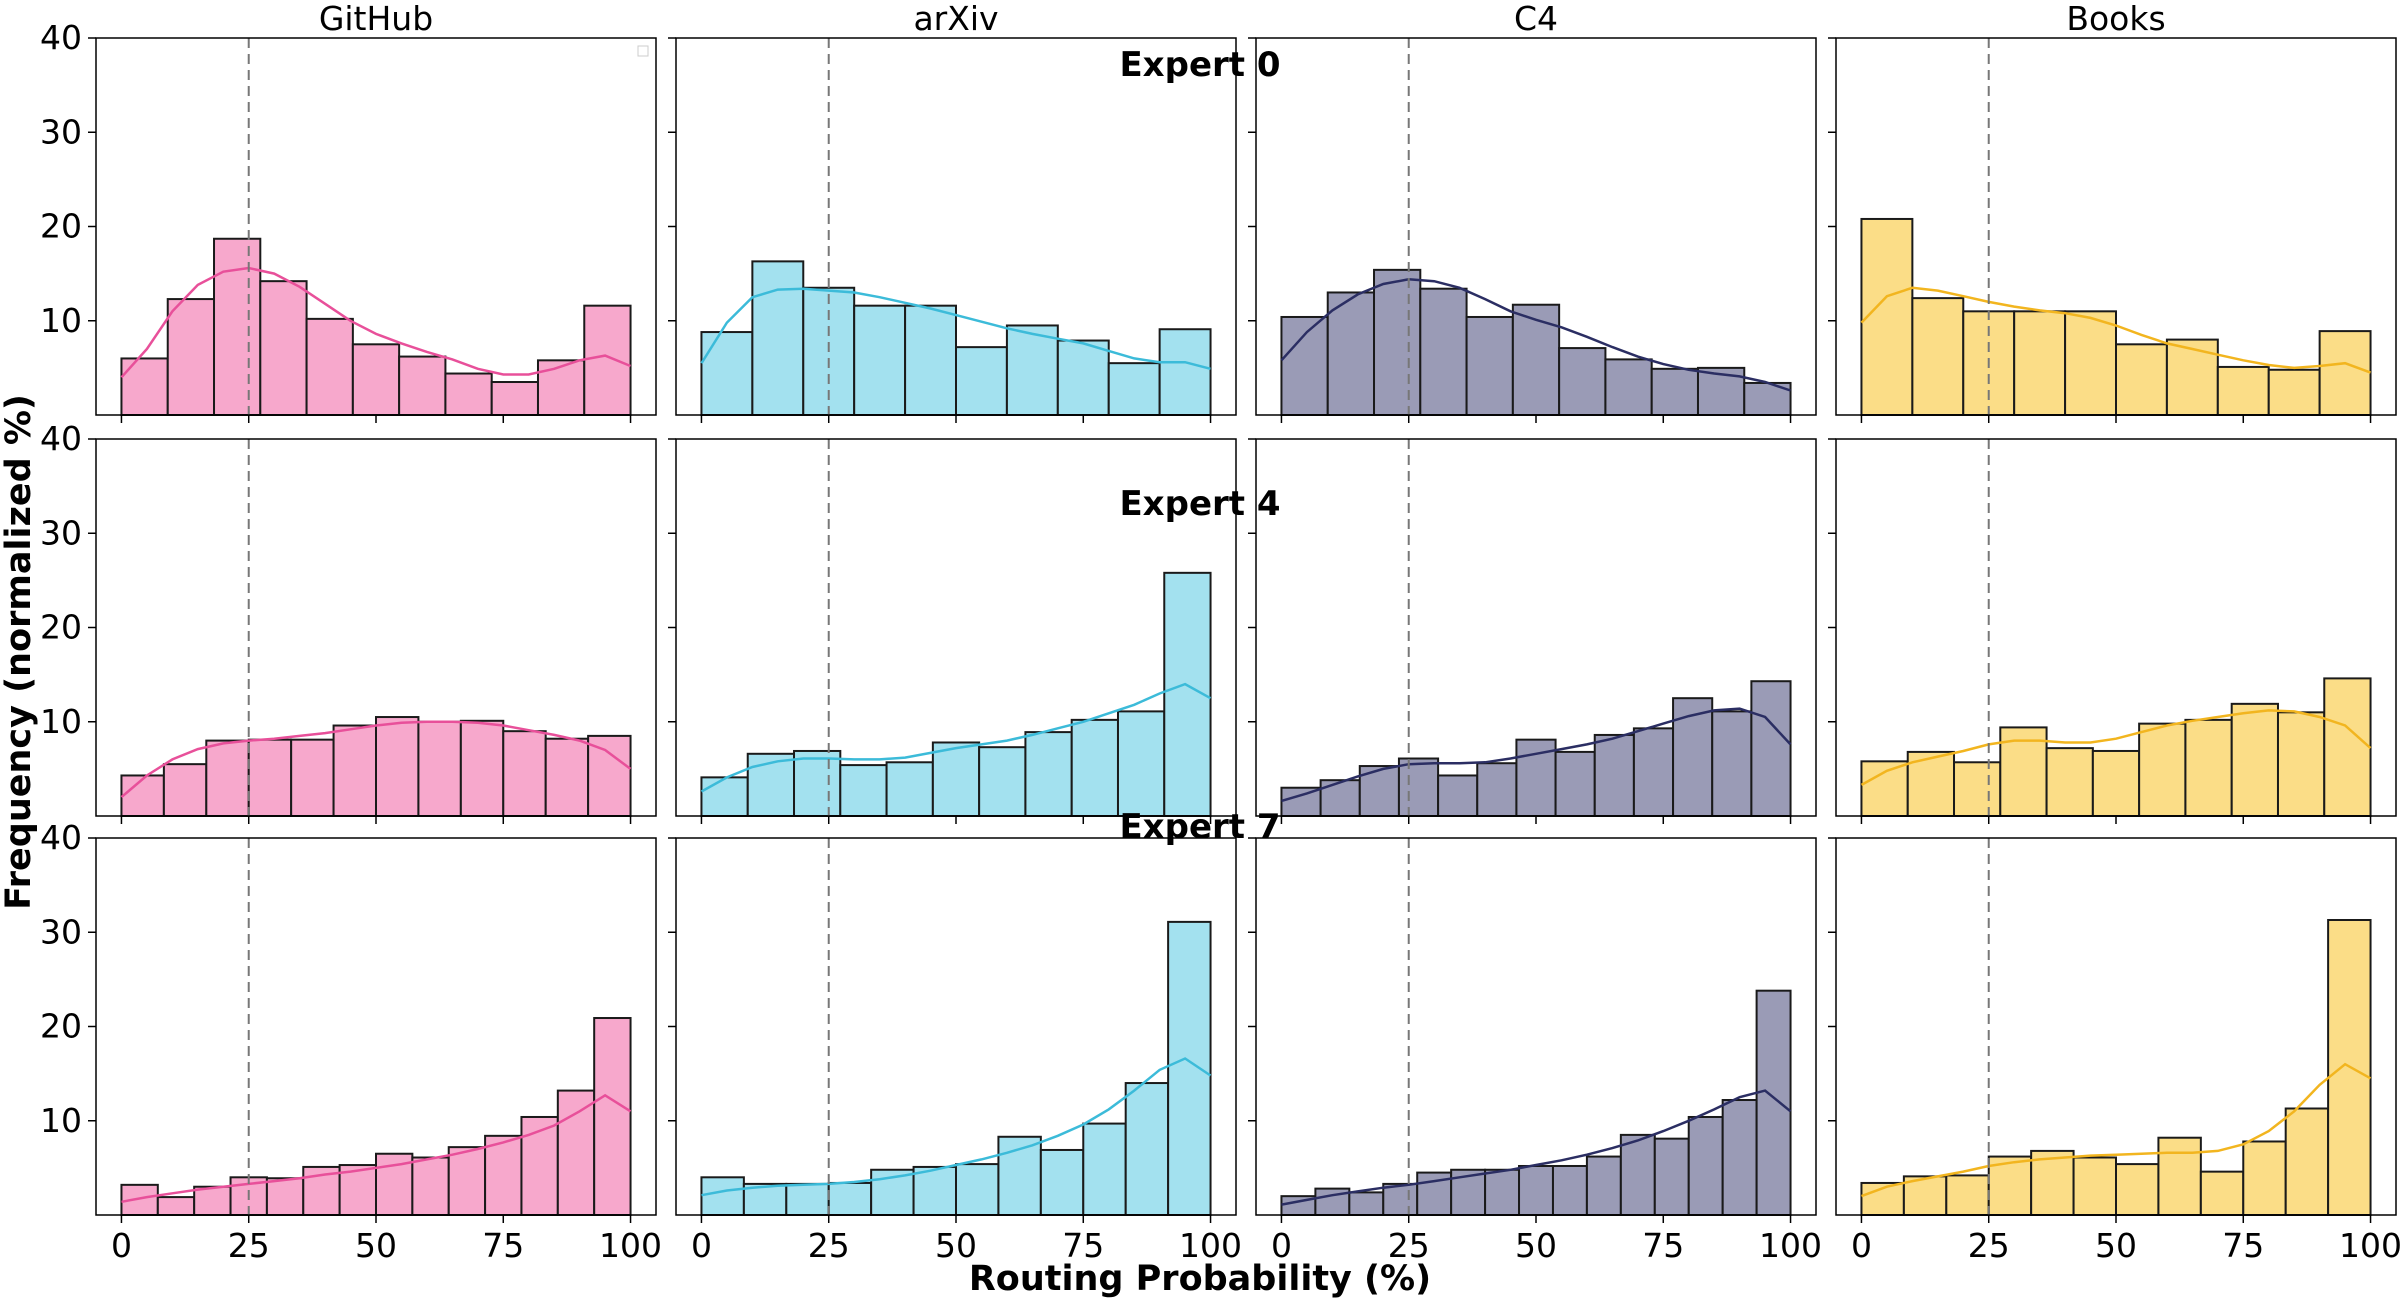 The image size is (2400, 1300). Describe the element at coordinates (19, 652) in the screenshot. I see `y-axis-label: Frequency (normalized %)` at that location.